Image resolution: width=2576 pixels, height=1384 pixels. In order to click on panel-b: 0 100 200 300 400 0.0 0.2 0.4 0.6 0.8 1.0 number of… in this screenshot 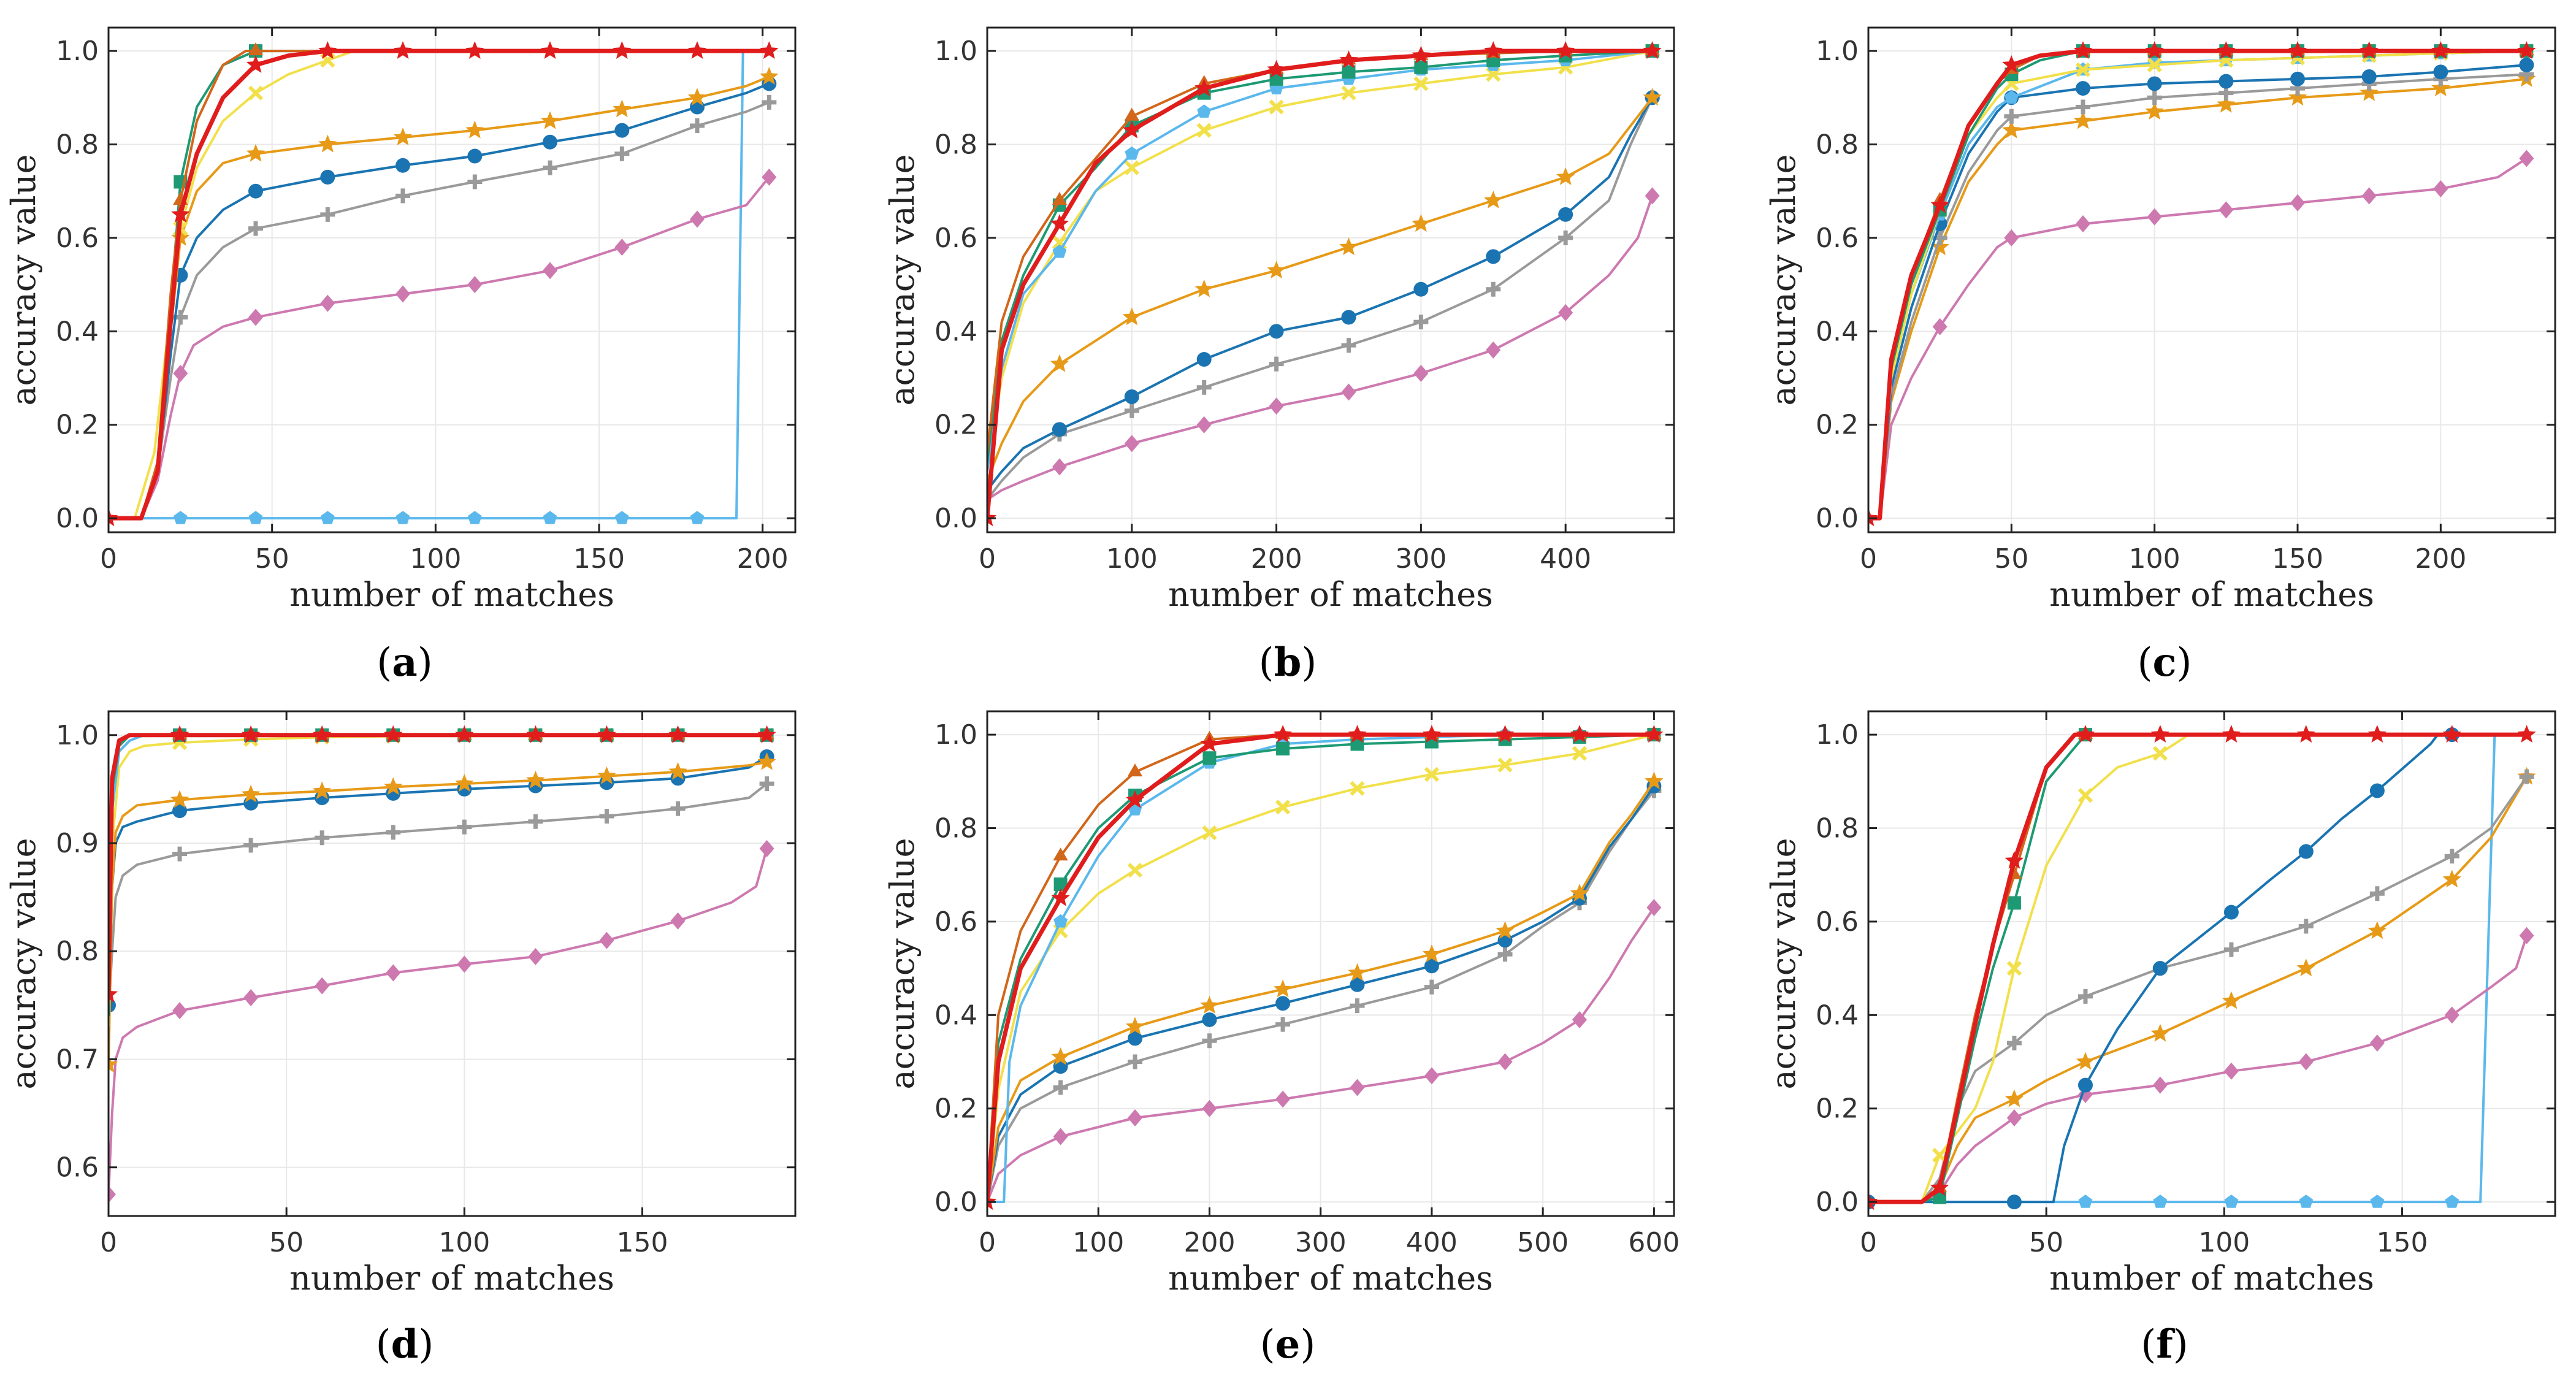, I will do `click(1279, 320)`.